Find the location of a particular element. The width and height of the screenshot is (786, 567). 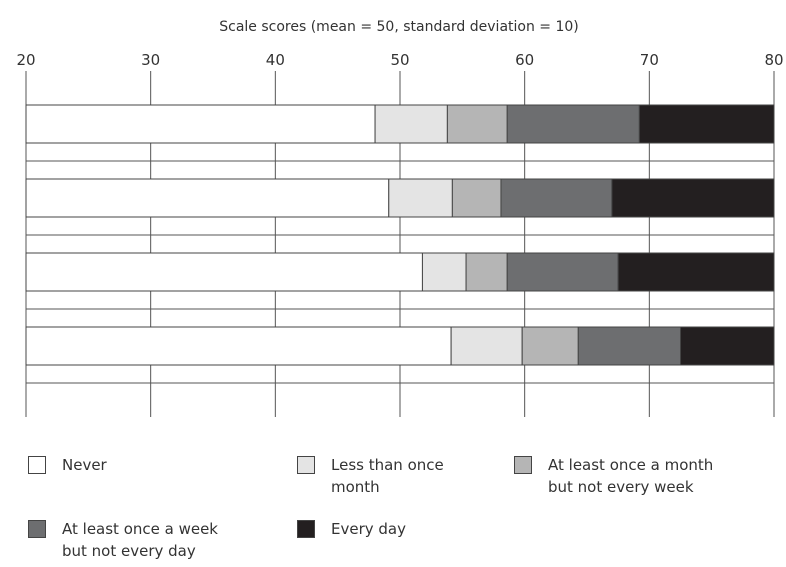

x-tick-label: 20 is located at coordinates (25, 60).